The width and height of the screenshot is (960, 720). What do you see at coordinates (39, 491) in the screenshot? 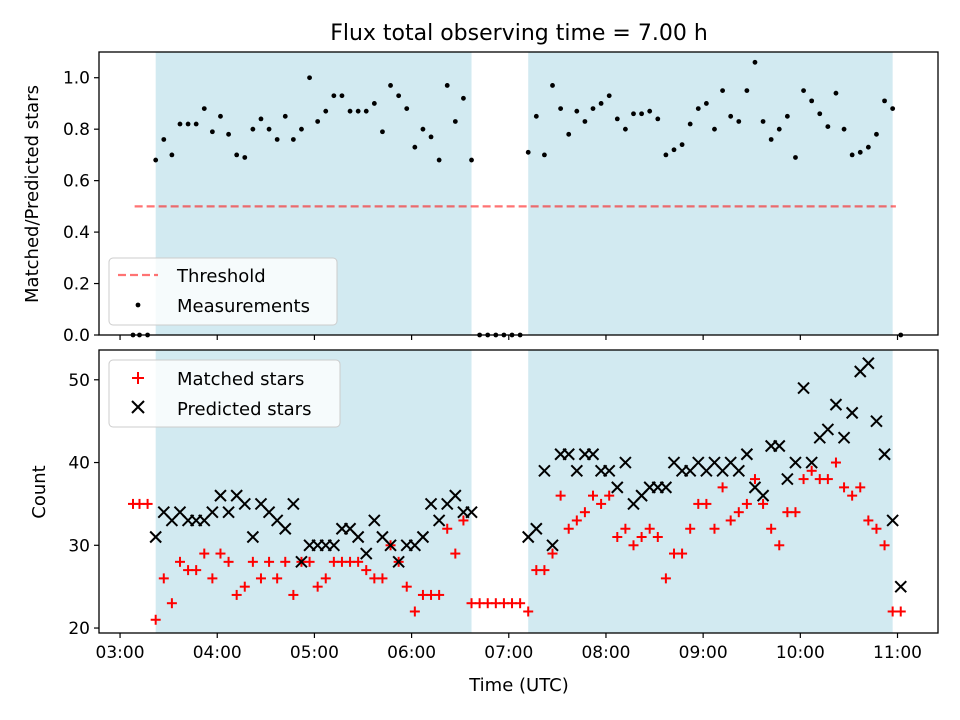
I see `bottom-y-axis-label: Count` at bounding box center [39, 491].